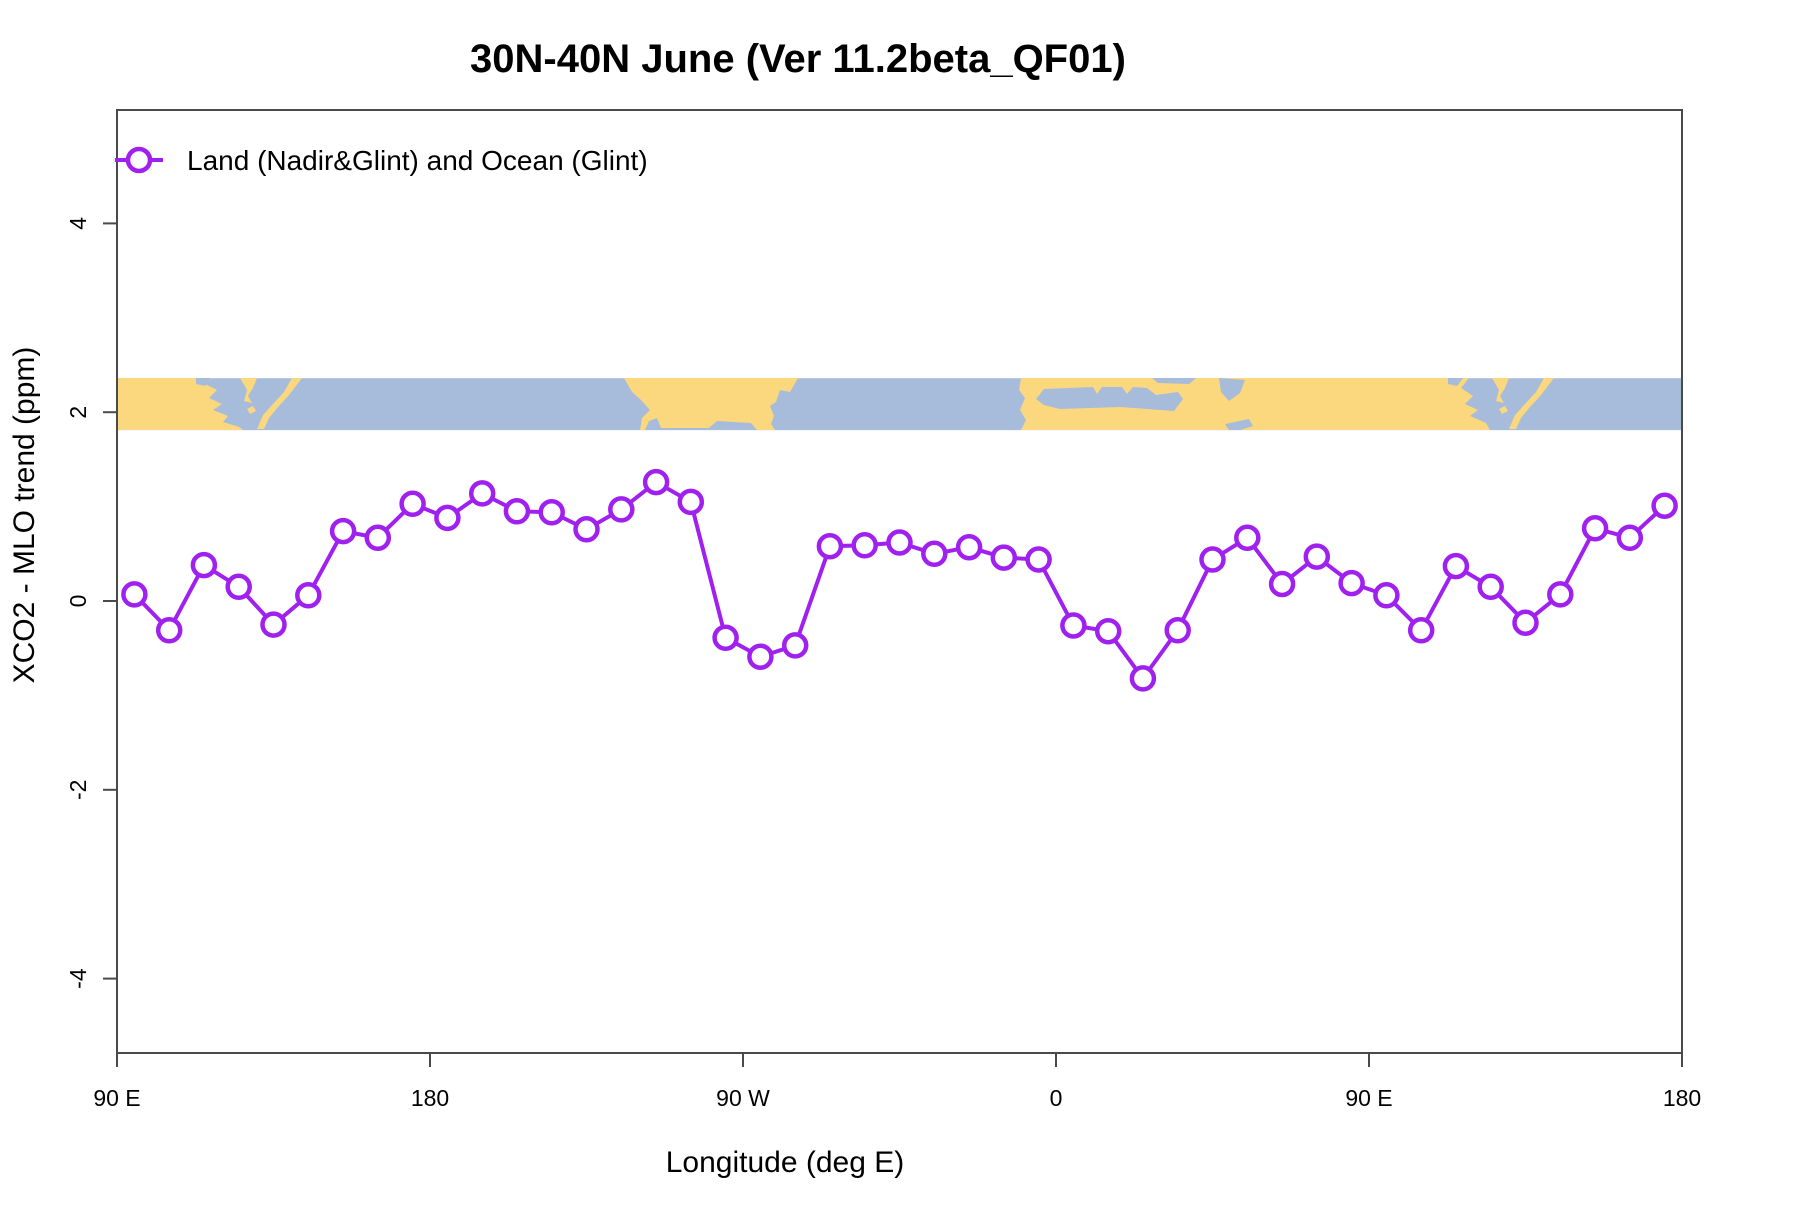 The width and height of the screenshot is (1800, 1205). What do you see at coordinates (899, 404) in the screenshot?
I see `world-map-band` at bounding box center [899, 404].